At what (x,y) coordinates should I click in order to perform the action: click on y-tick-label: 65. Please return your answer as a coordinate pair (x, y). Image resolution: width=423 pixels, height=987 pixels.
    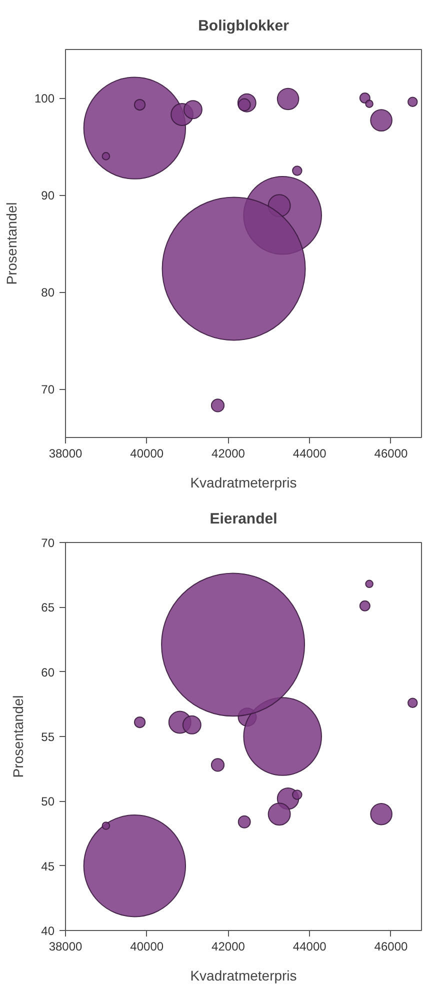
    Looking at the image, I should click on (48, 607).